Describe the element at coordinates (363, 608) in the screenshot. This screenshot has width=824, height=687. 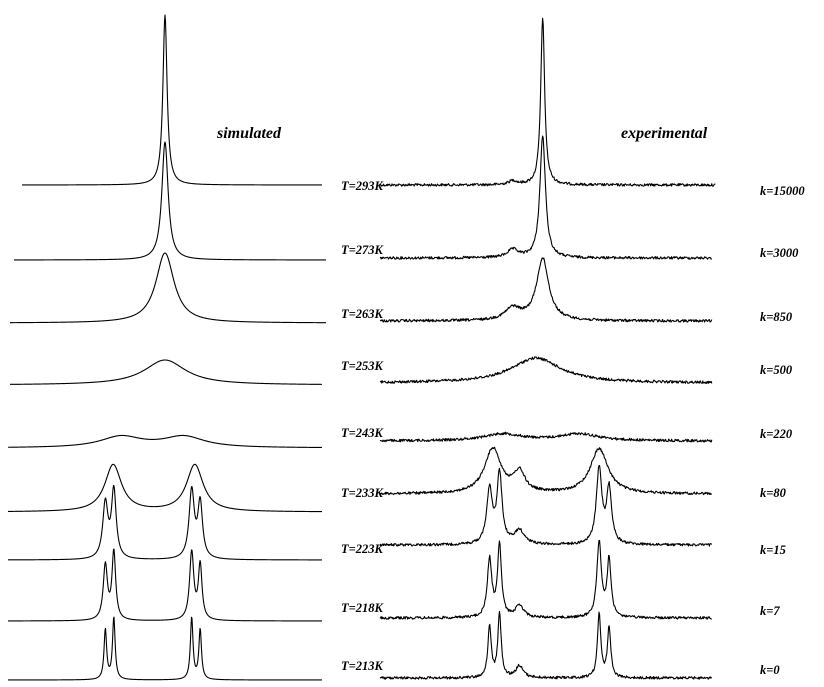
I see `temperature-label: T=218K` at that location.